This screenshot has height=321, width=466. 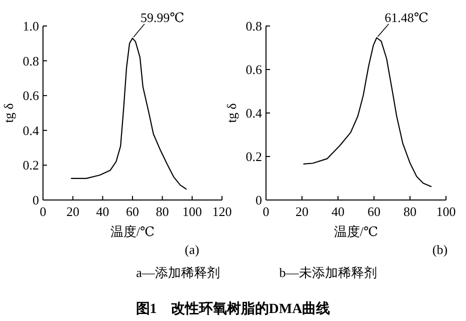 I want to click on annotation: 59.99℃, so click(x=162, y=17).